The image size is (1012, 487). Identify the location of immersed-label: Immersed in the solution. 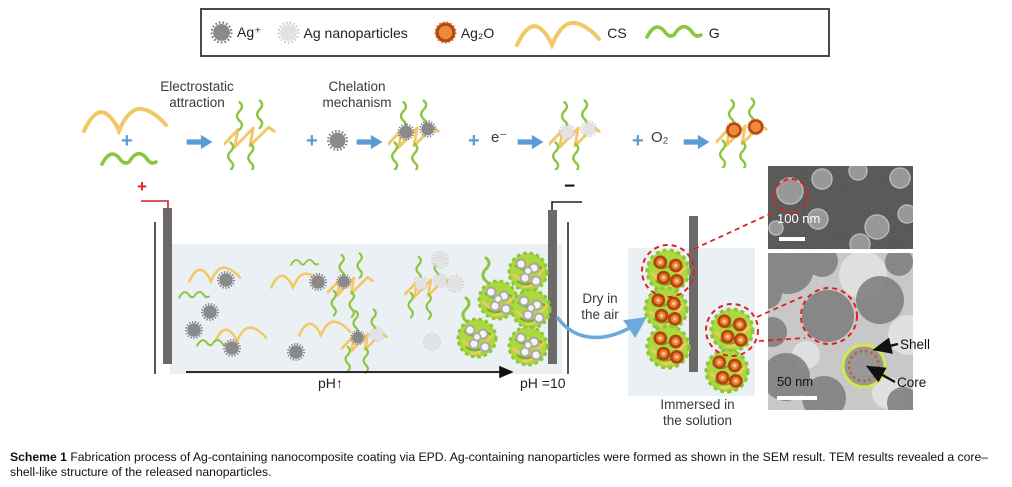
(697, 412).